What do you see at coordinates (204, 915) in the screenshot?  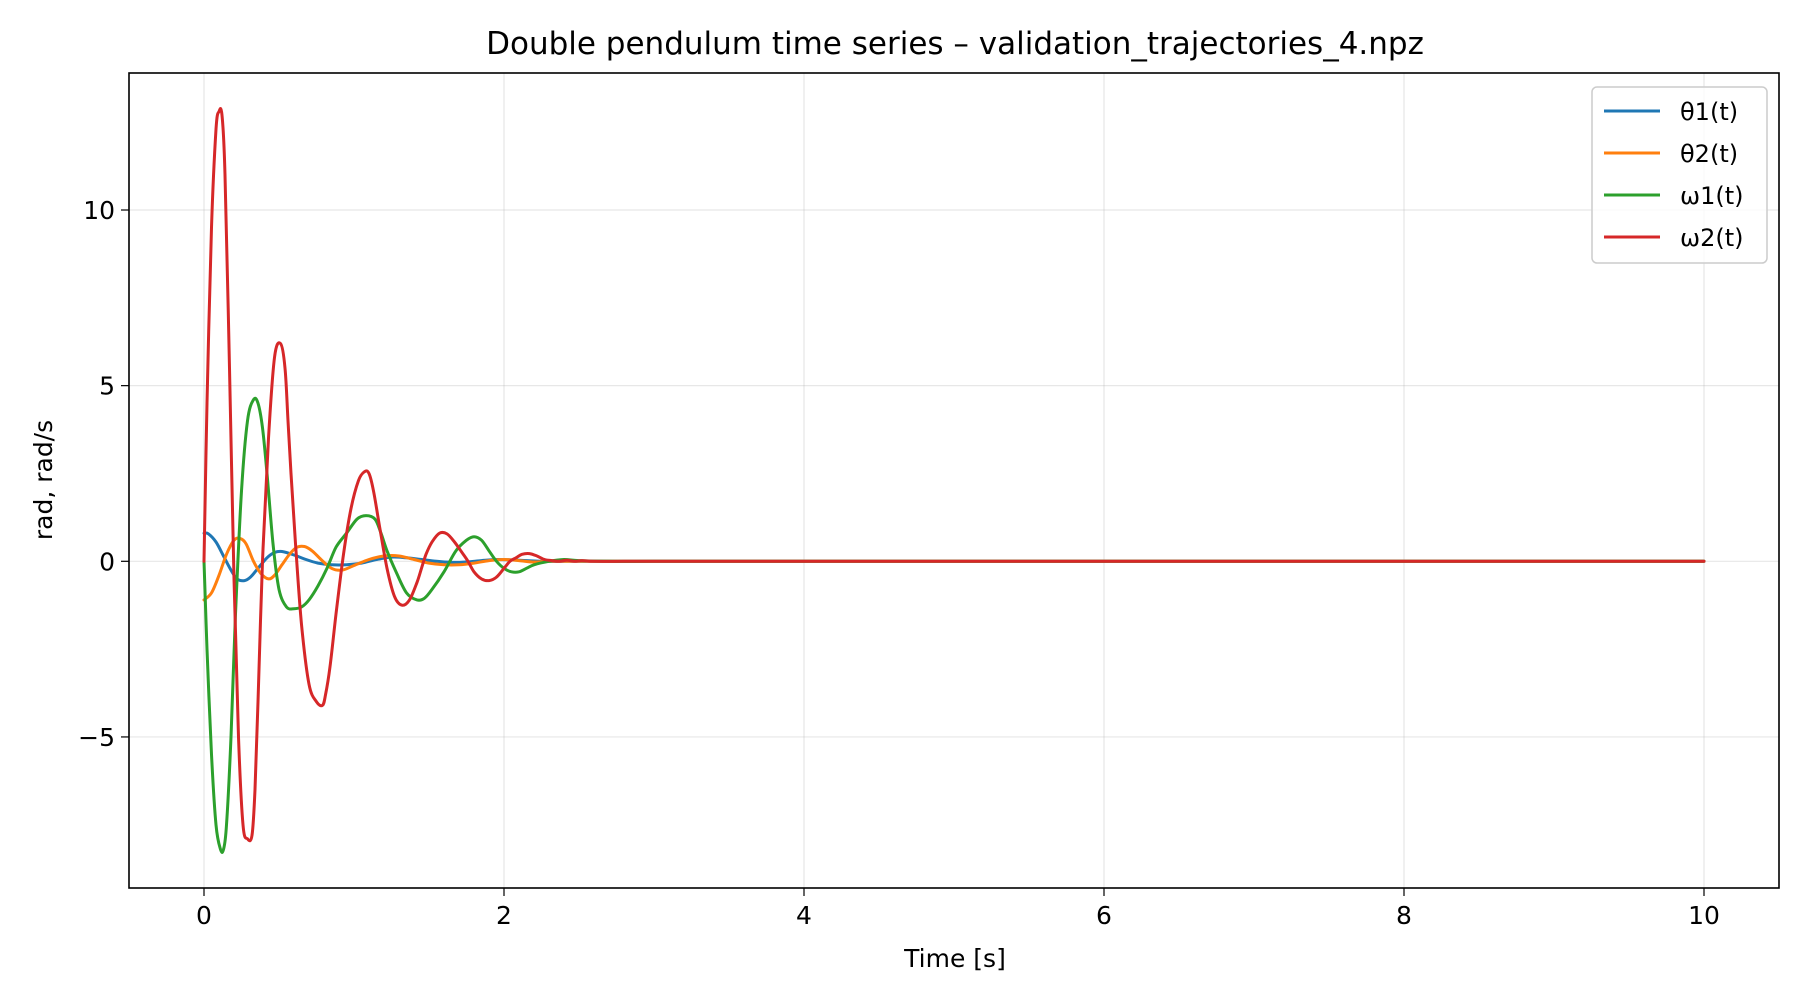 I see `x-tick-label: 0` at bounding box center [204, 915].